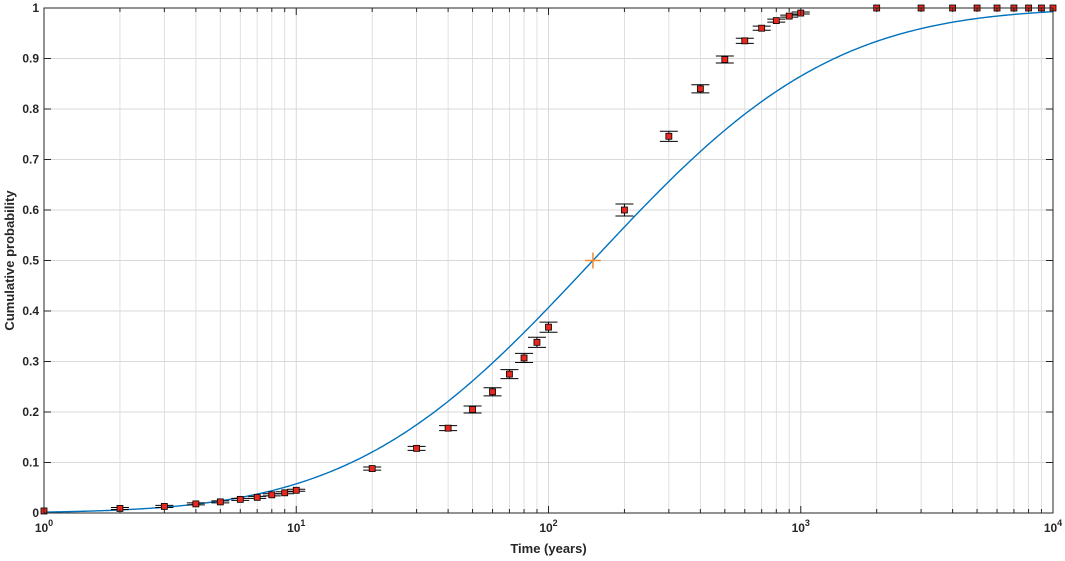  I want to click on x-tick-labels: 10⁰ 10¹ 10² 10³ 10⁴, so click(548, 526).